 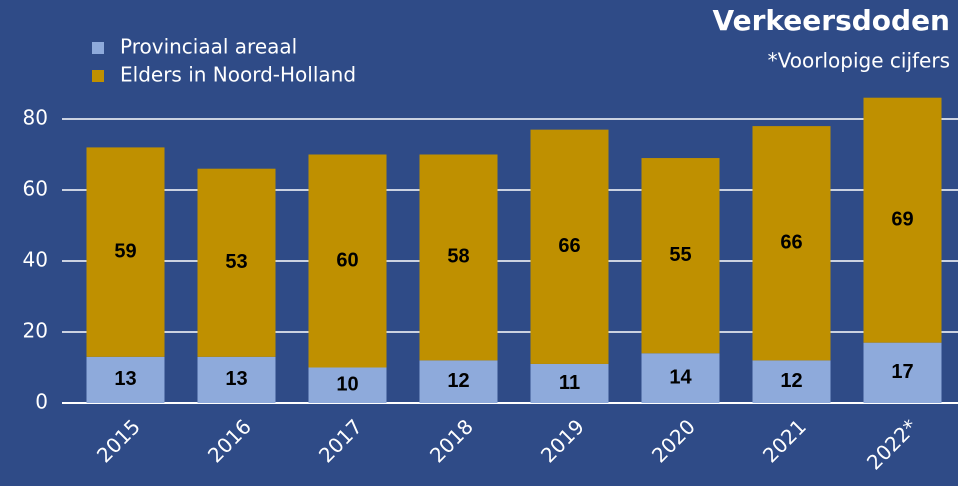 I want to click on y-tick-label: 20, so click(x=35, y=331).